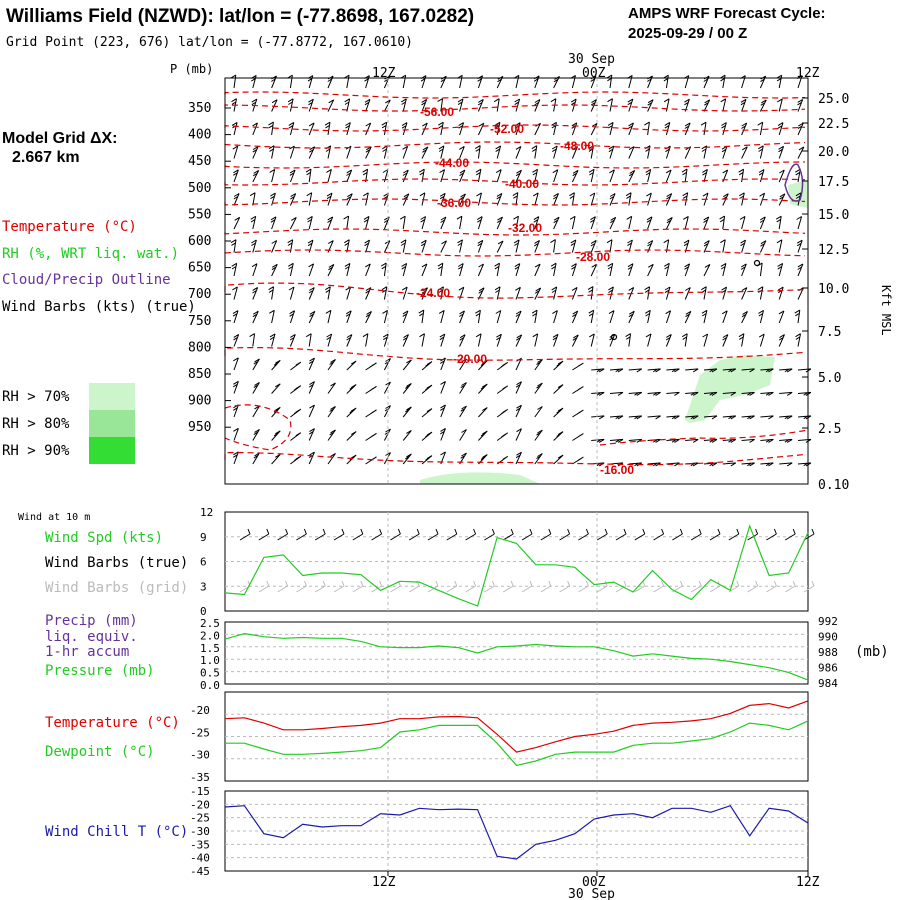  I want to click on isotherm-label: -20.00, so click(470, 359).